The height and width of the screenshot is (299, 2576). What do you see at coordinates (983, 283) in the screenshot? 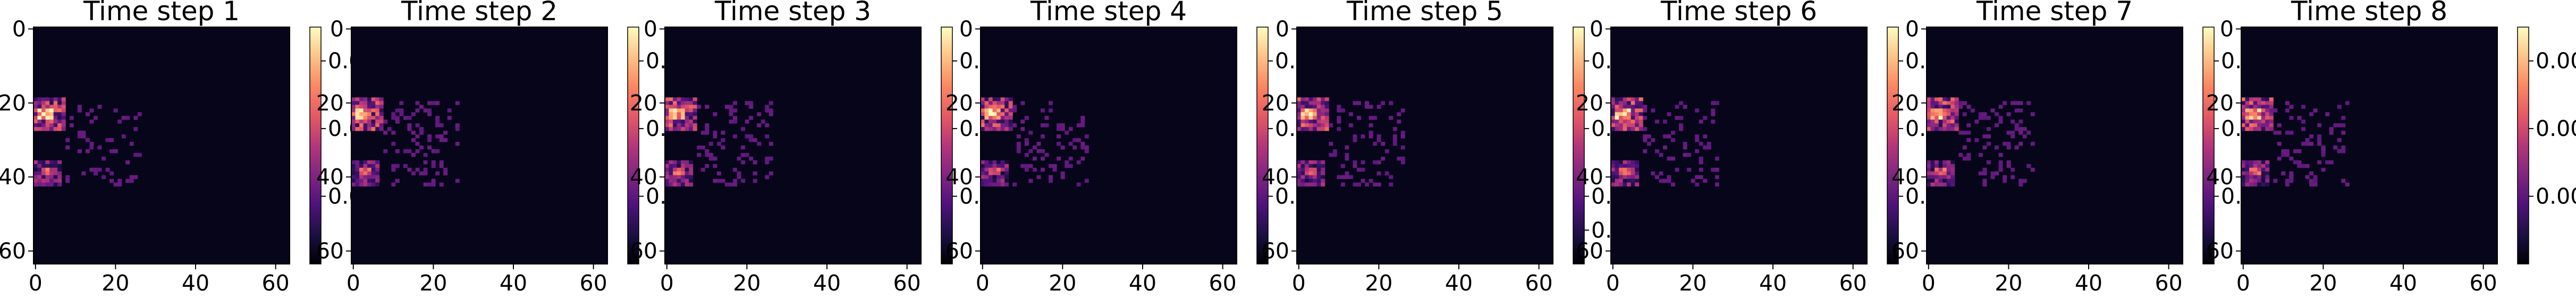
I see `x-tick-label: 0` at bounding box center [983, 283].